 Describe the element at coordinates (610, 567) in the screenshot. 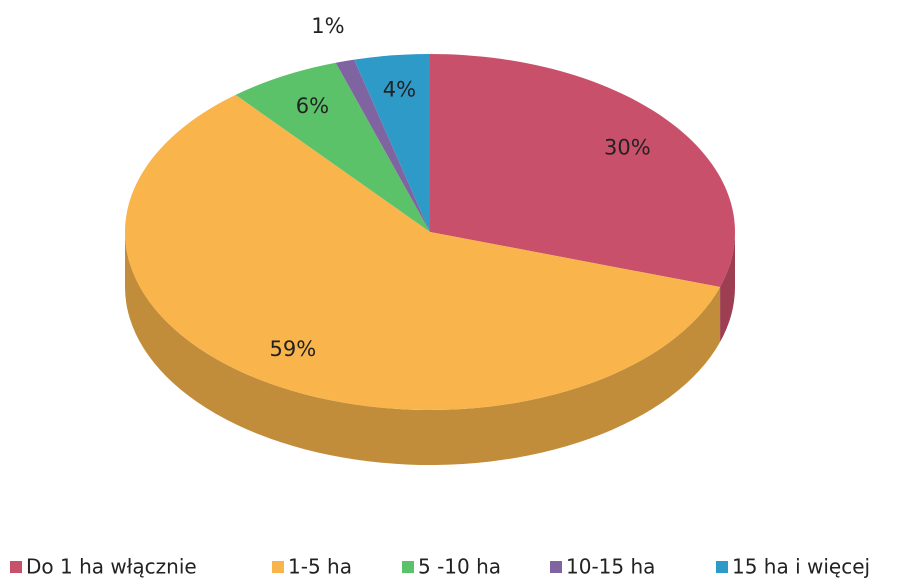

I see `legend-label: 10-15 ha` at that location.